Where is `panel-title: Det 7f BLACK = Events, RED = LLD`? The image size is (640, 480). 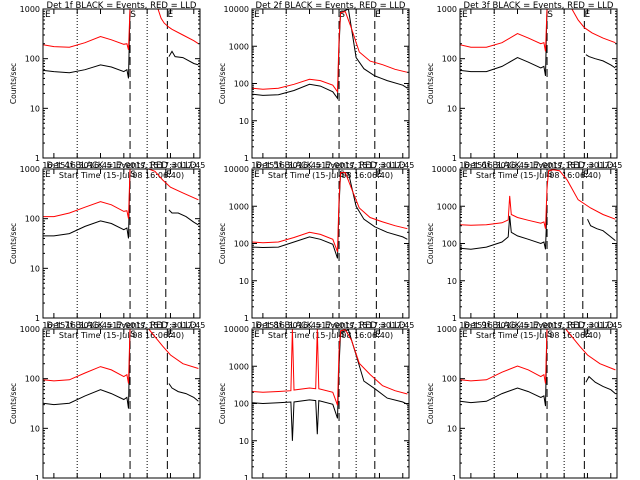 panel-title: Det 7f BLACK = Events, RED = LLD is located at coordinates (122, 326).